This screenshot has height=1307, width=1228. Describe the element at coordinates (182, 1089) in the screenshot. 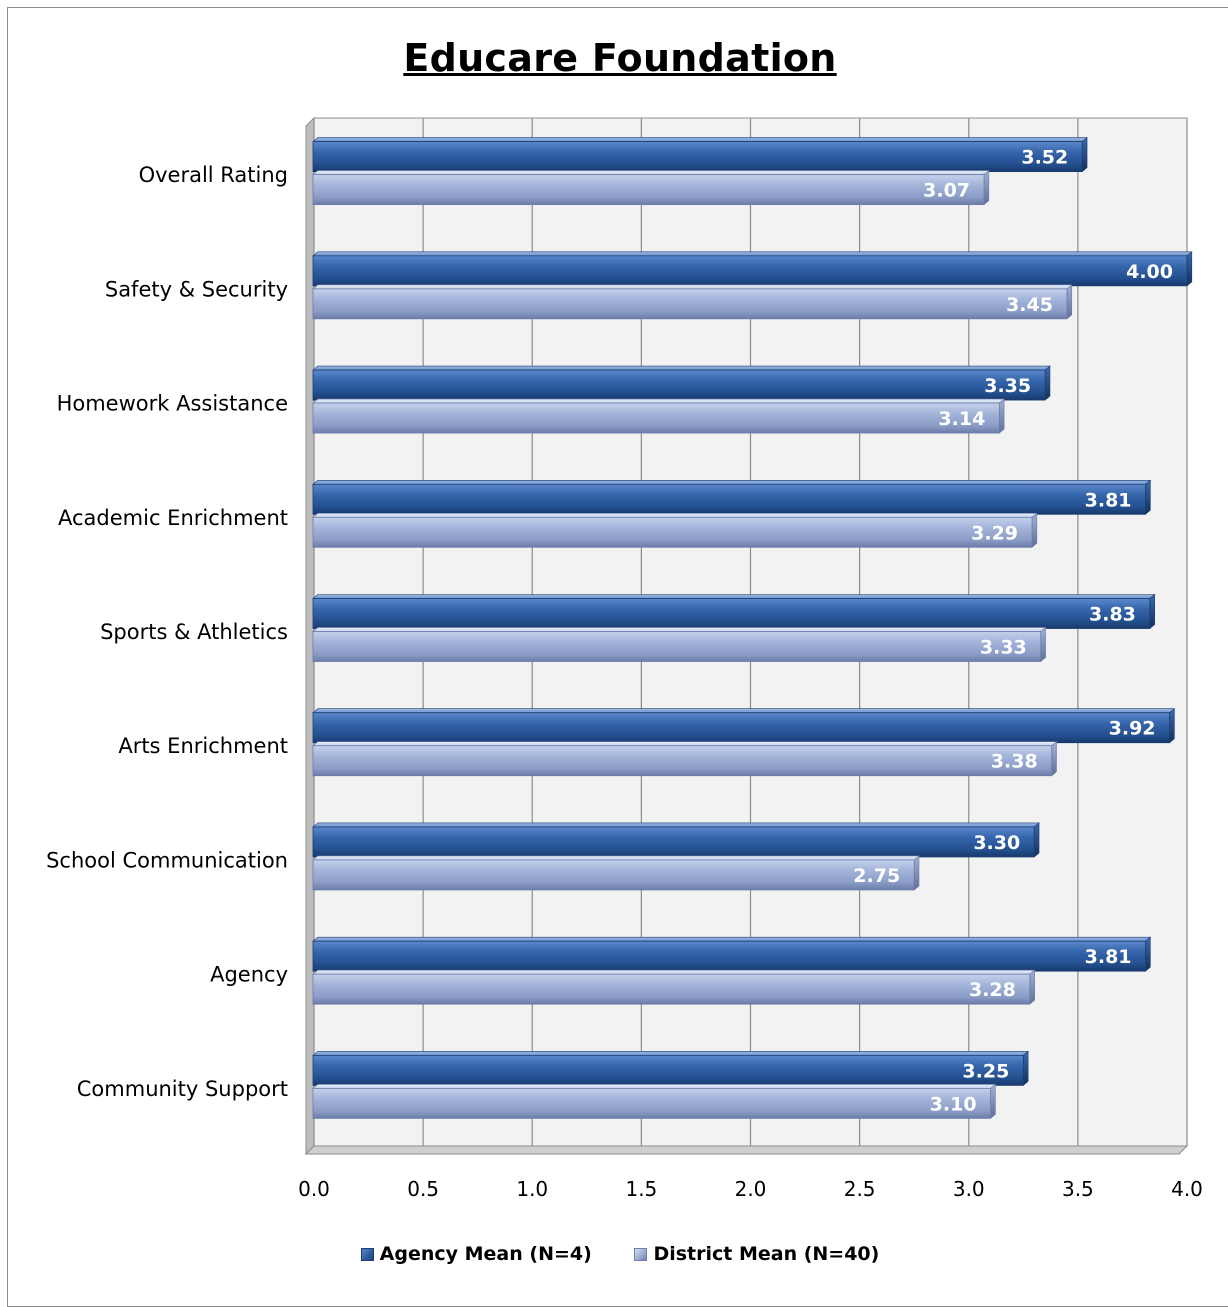

I see `category-label-8: Community Support` at that location.